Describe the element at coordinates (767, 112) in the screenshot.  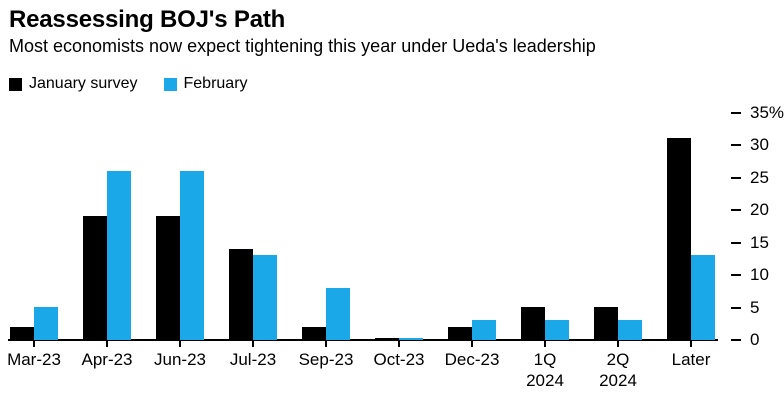
I see `y-axis-tick-label: 35%` at that location.